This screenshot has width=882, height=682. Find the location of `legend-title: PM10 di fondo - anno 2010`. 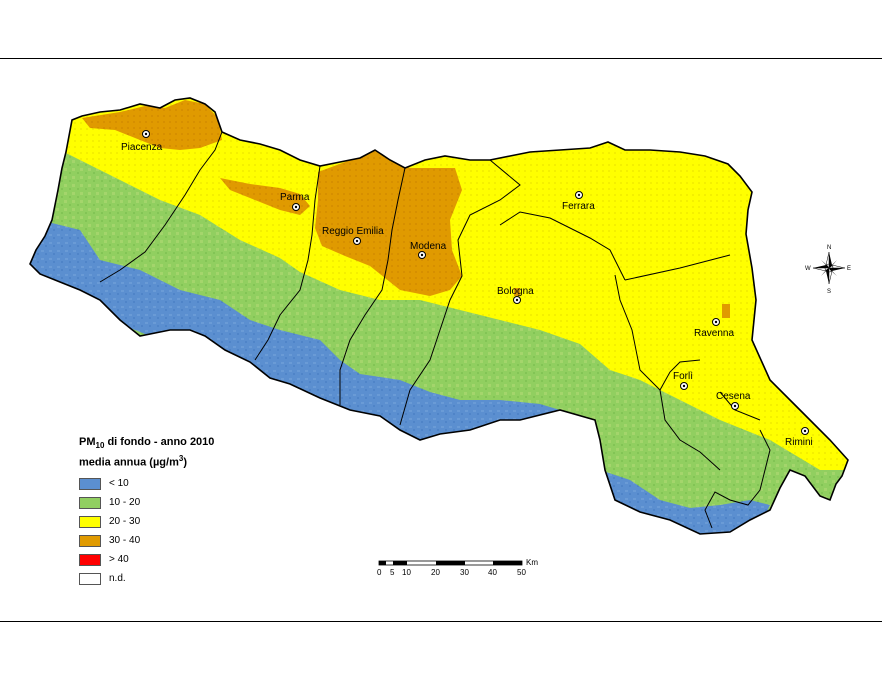

legend-title: PM10 di fondo - anno 2010 is located at coordinates (147, 443).